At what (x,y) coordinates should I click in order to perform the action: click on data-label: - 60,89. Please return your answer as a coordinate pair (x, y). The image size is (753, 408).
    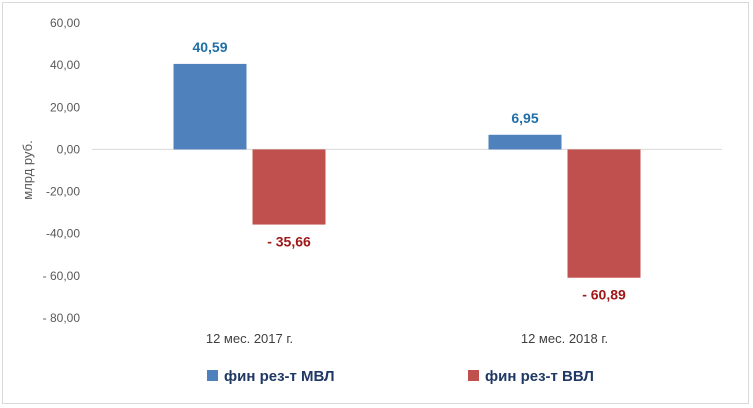
    Looking at the image, I should click on (604, 295).